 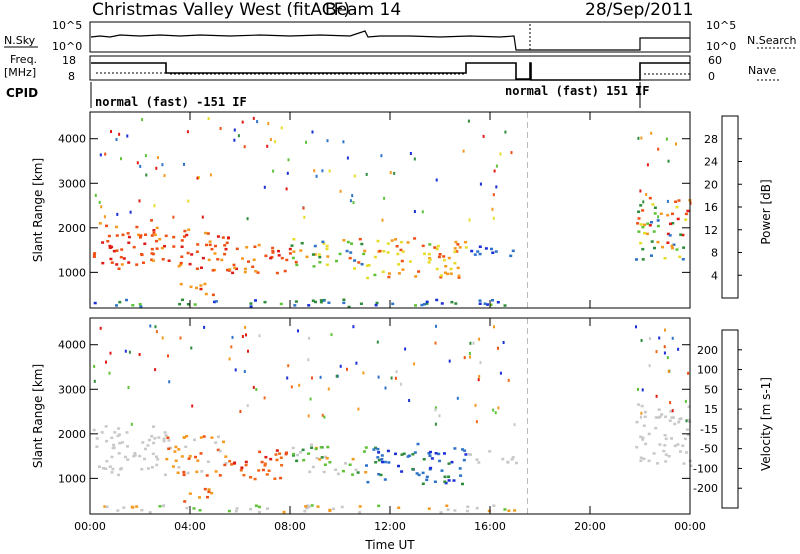 What do you see at coordinates (290, 526) in the screenshot?
I see `velocity-x-tick-label: 08:00` at bounding box center [290, 526].